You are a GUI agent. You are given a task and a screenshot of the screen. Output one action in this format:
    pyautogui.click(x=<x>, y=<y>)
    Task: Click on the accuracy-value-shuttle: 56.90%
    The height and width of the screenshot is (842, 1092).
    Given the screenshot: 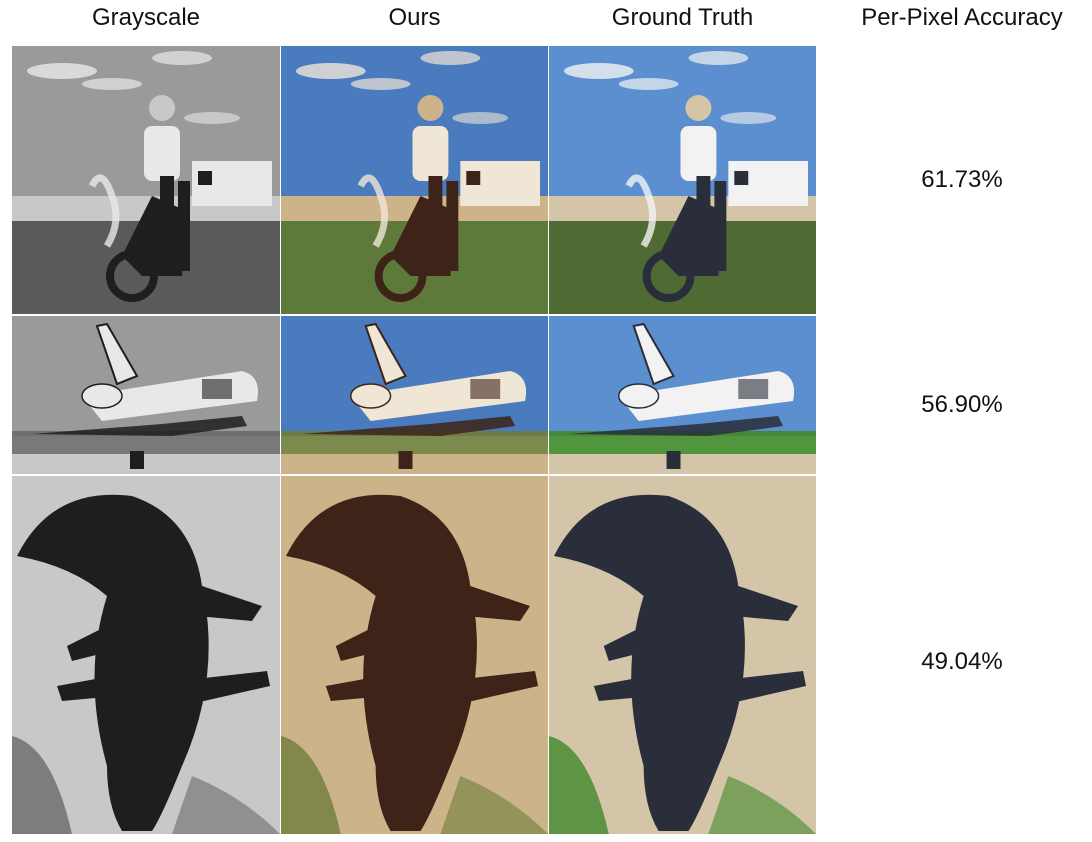 What is the action you would take?
    pyautogui.click(x=962, y=404)
    